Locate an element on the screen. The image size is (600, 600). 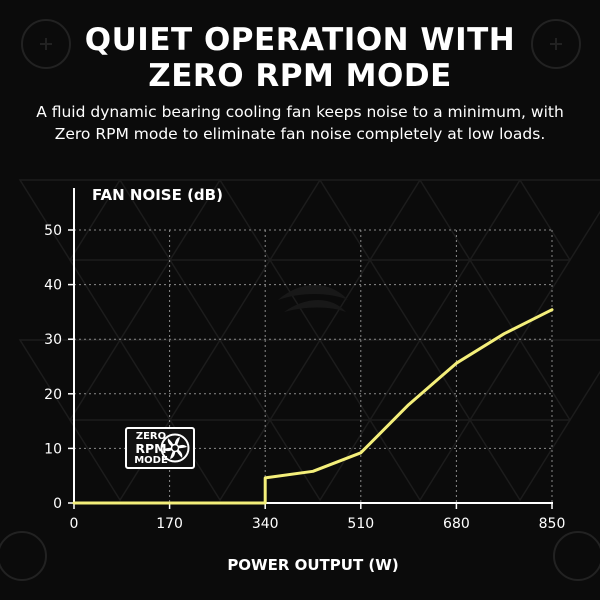
y-axis-label: FAN NOISE (dB) is located at coordinates (157, 195).